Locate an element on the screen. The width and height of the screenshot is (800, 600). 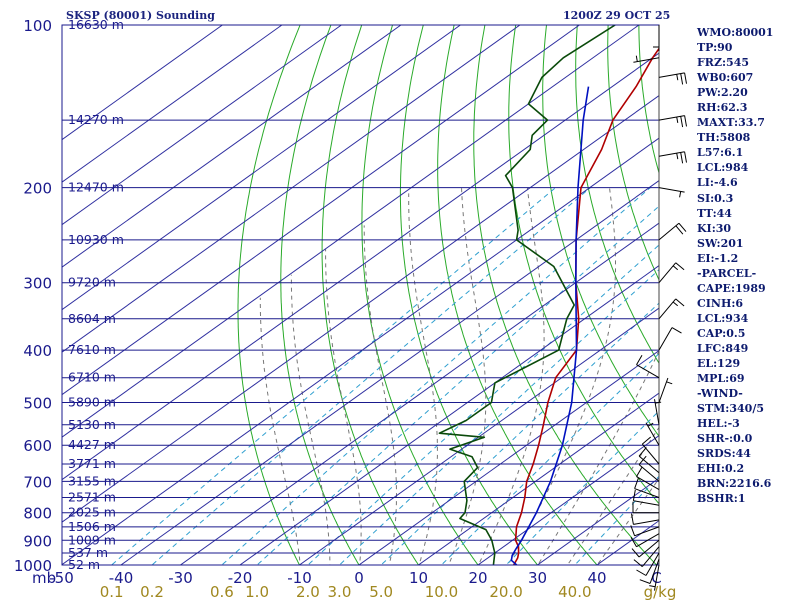
height-label: 2571 m is located at coordinates (92, 497).